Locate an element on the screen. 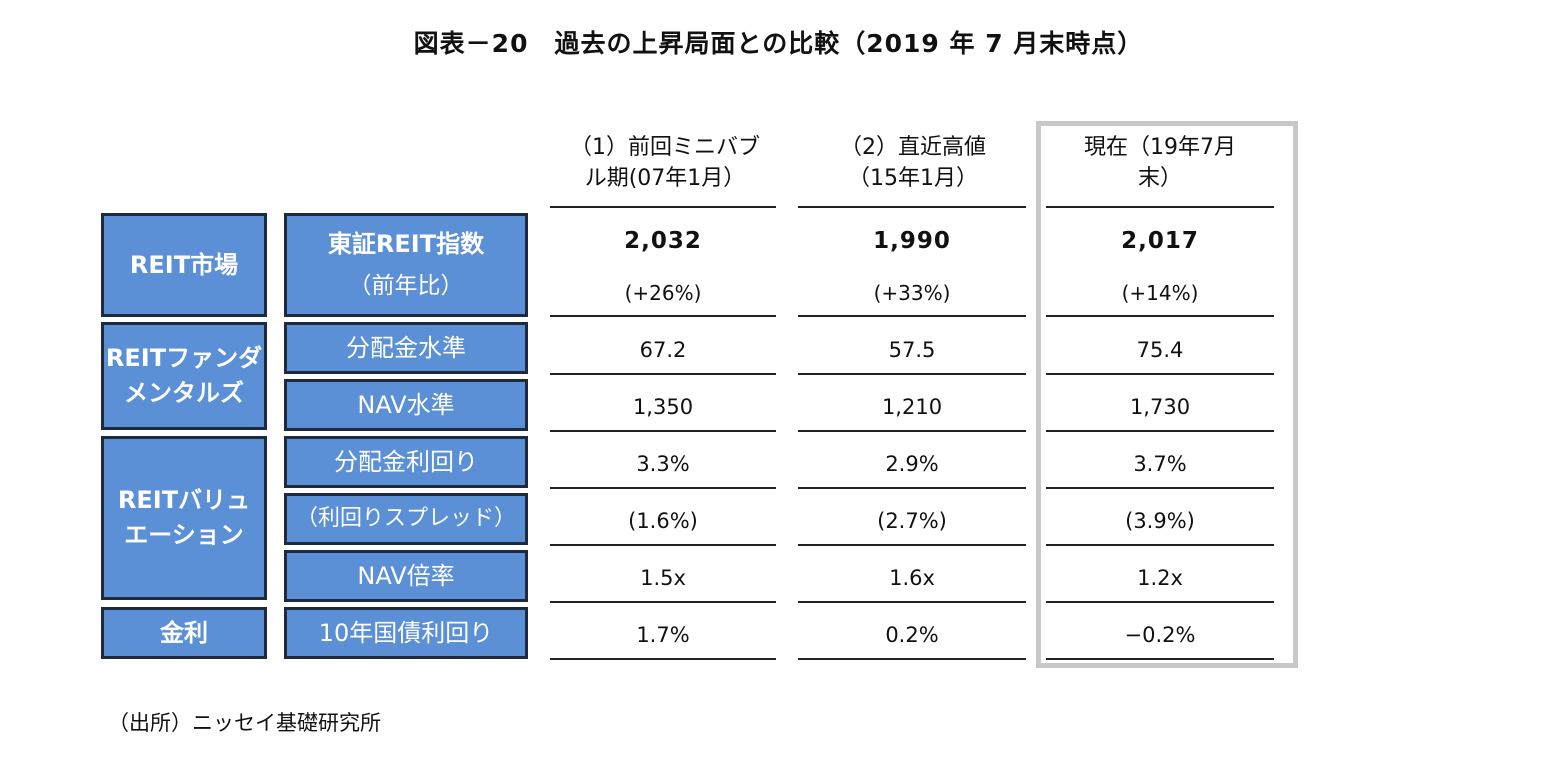 The width and height of the screenshot is (1557, 761). group-label-line: REITファンダ is located at coordinates (184, 358).